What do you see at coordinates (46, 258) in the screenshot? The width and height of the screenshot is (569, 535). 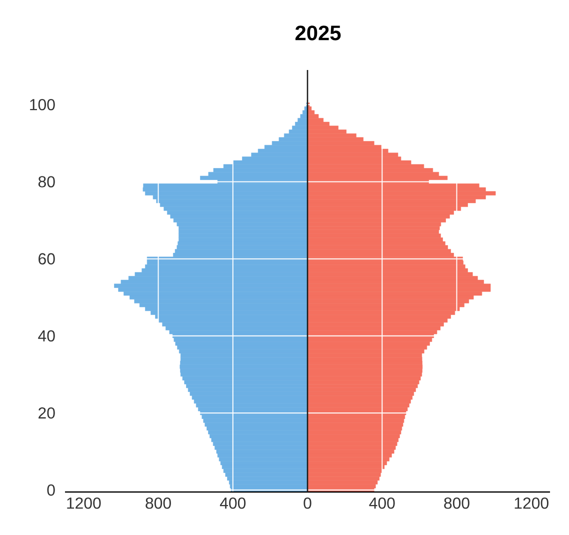 I see `y-tick-label: 60` at bounding box center [46, 258].